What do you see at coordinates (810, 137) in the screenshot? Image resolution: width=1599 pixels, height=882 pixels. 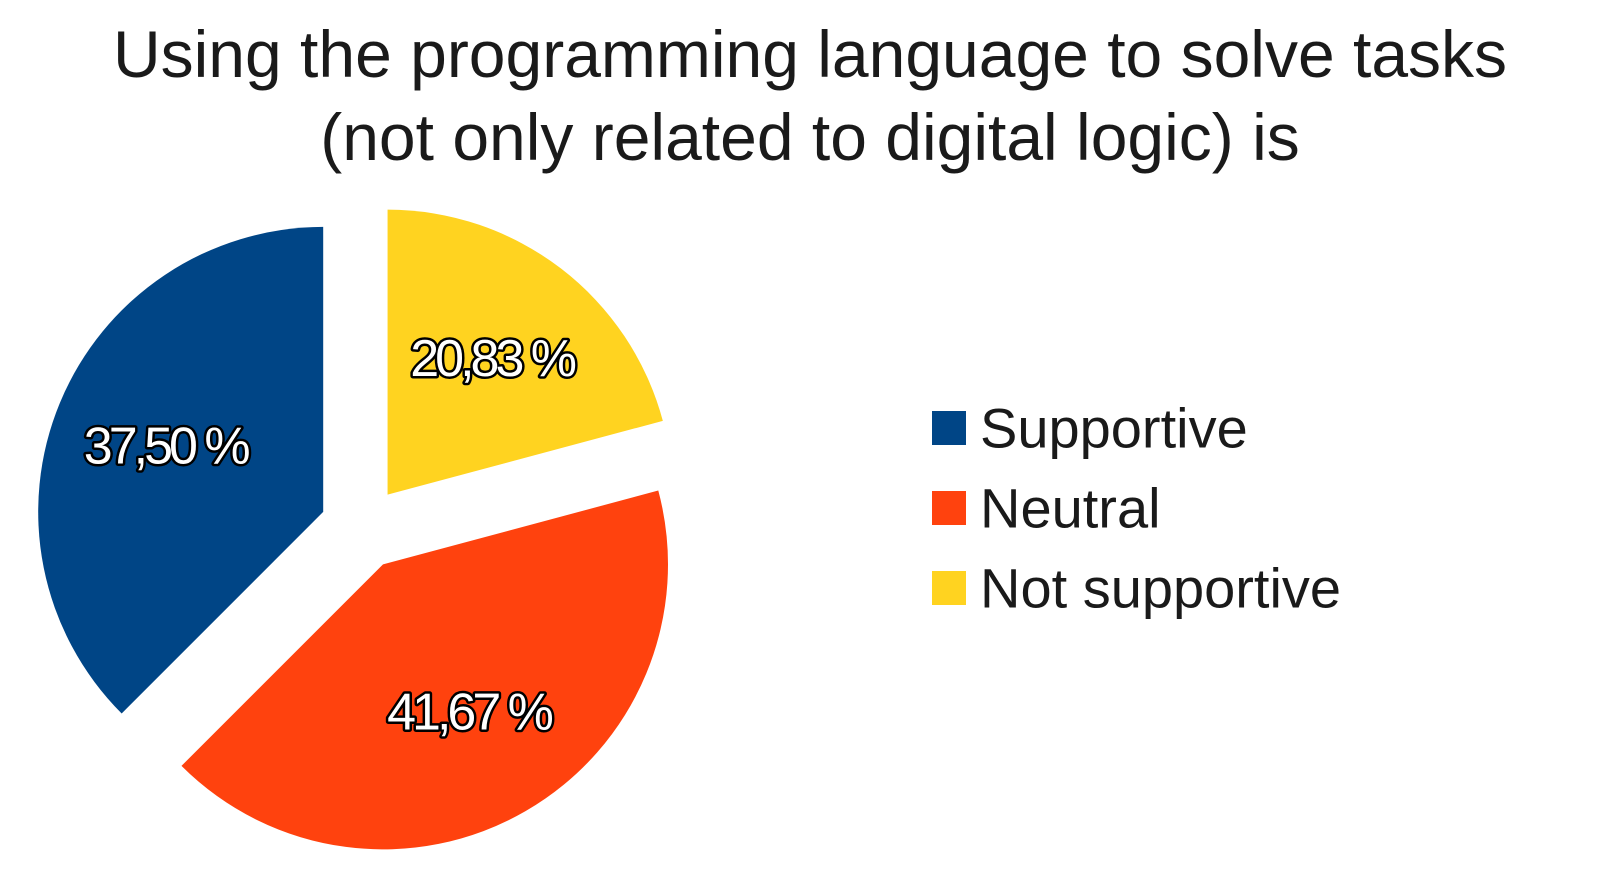 I see `chart-title-line-2: (not only related to digital logic) is` at bounding box center [810, 137].